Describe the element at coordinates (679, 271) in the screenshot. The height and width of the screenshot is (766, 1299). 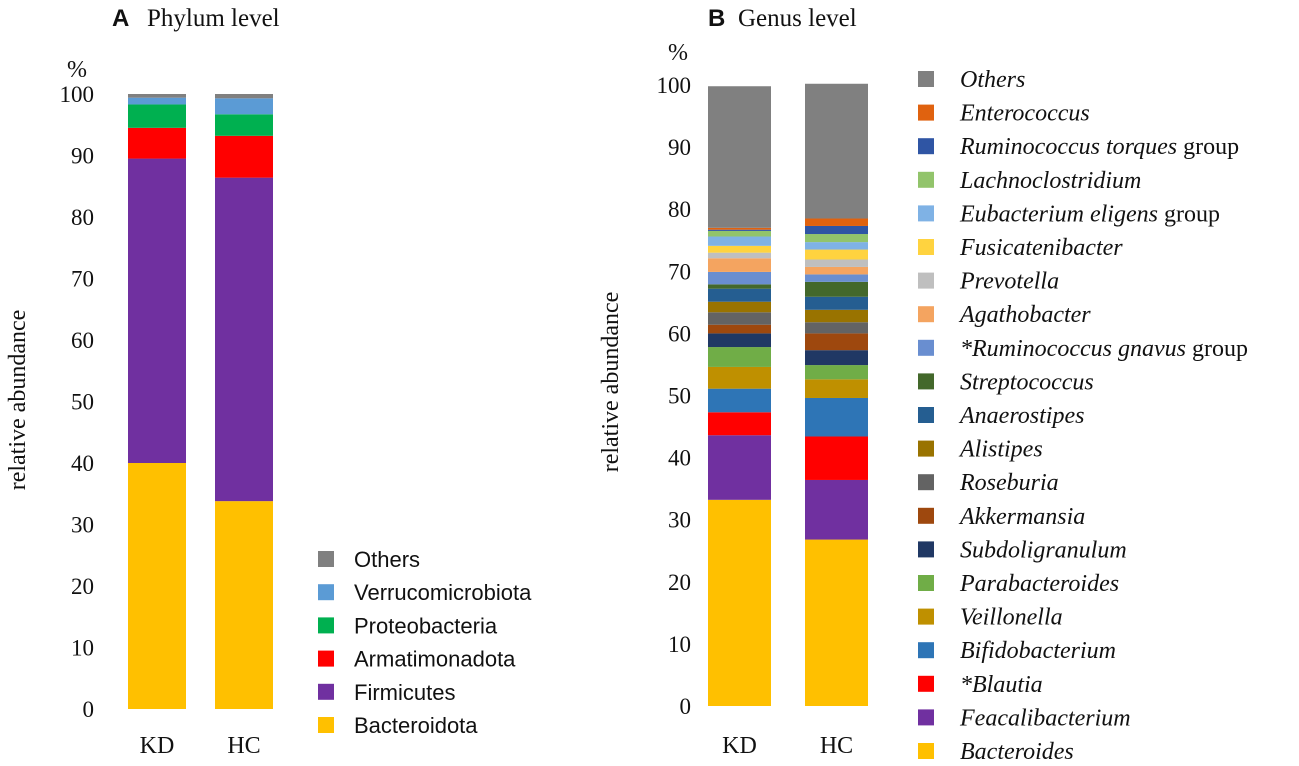
I see `y-tick-label: 70` at that location.